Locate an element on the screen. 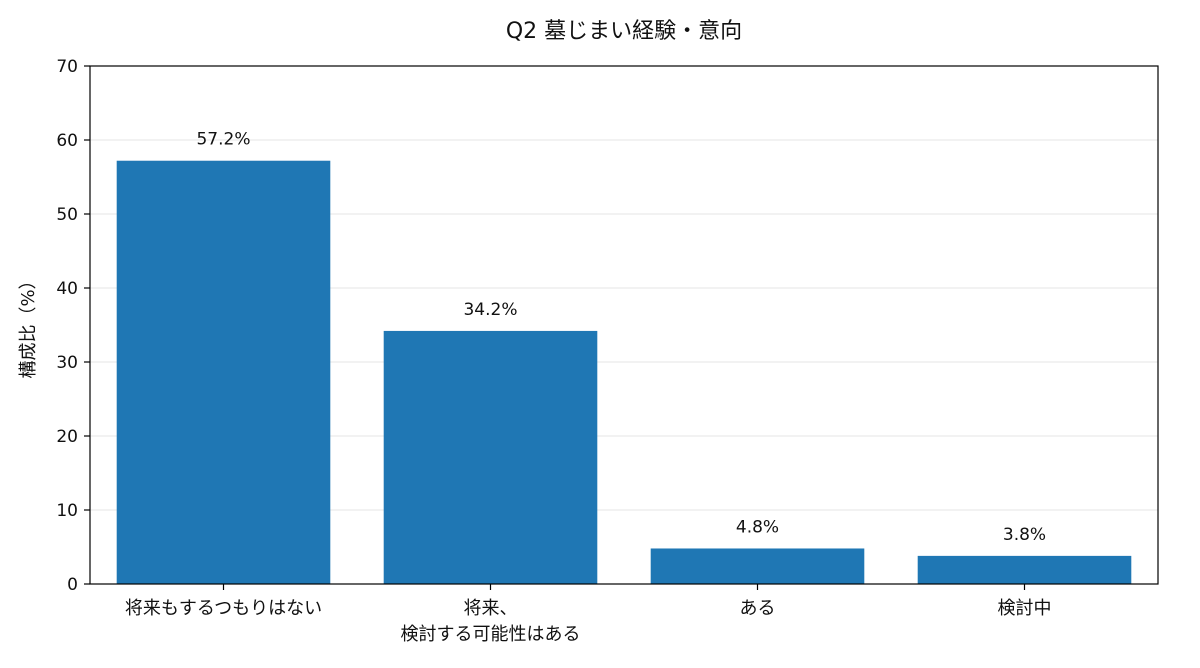 This screenshot has height=668, width=1200. x-category-label: 将来、検討する可能性はある is located at coordinates (491, 621).